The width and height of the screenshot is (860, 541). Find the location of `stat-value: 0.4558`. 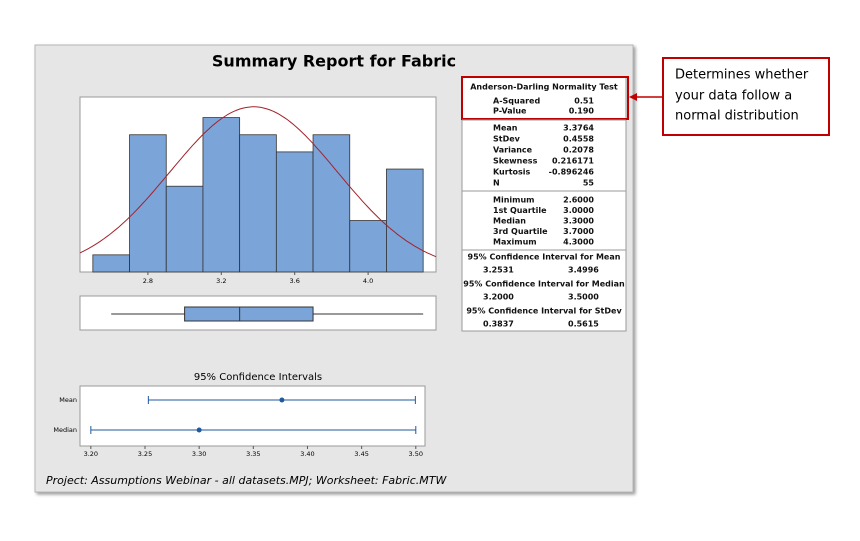

stat-value: 0.4558 is located at coordinates (578, 139).